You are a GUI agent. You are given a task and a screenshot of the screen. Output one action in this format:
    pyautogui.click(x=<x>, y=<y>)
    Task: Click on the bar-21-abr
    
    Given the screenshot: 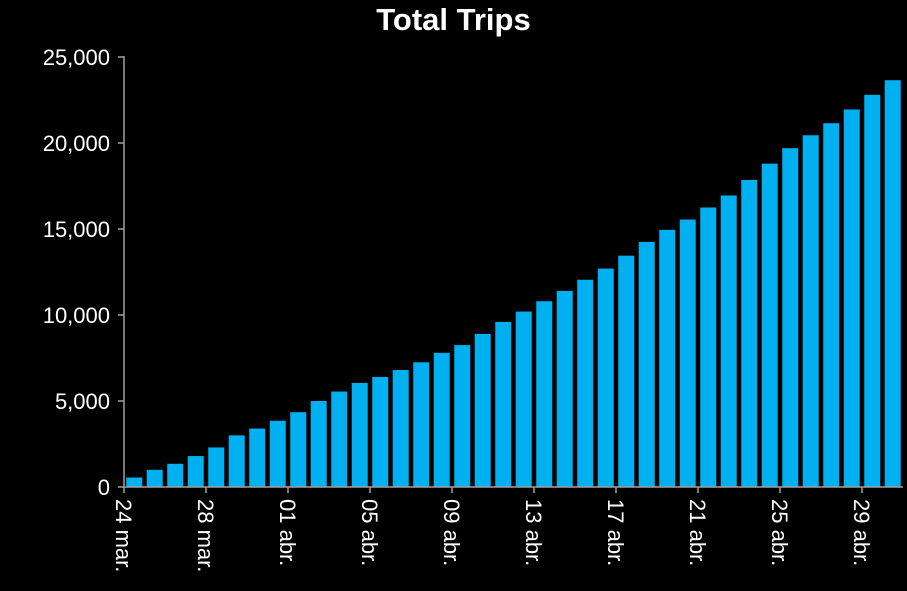 What is the action you would take?
    pyautogui.click(x=708, y=347)
    